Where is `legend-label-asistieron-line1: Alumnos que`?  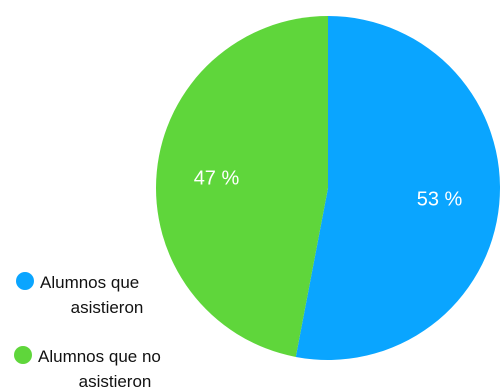
legend-label-asistieron-line1: Alumnos que is located at coordinates (89, 282).